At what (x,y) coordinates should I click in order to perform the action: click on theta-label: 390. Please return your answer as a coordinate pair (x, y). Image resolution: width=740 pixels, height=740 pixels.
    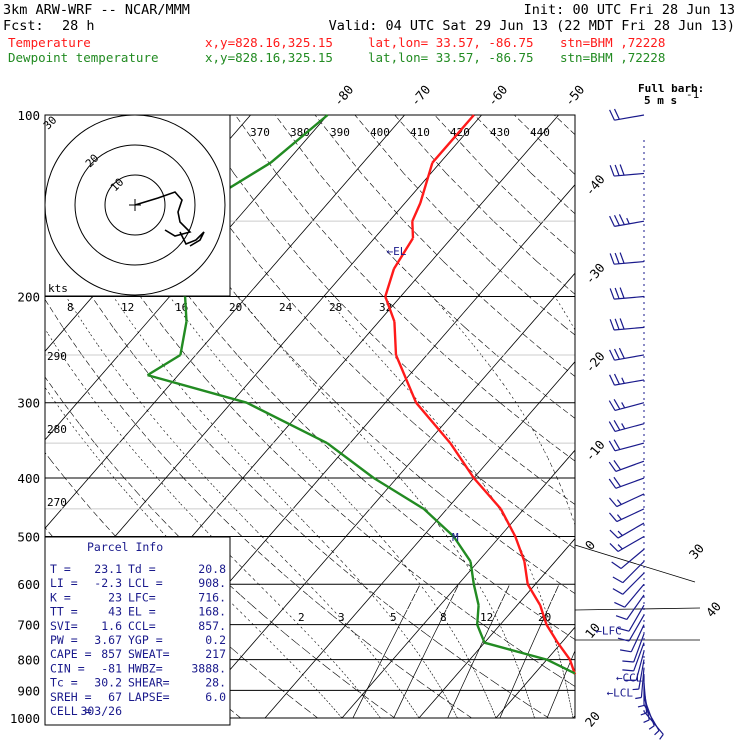
    Looking at the image, I should click on (340, 132).